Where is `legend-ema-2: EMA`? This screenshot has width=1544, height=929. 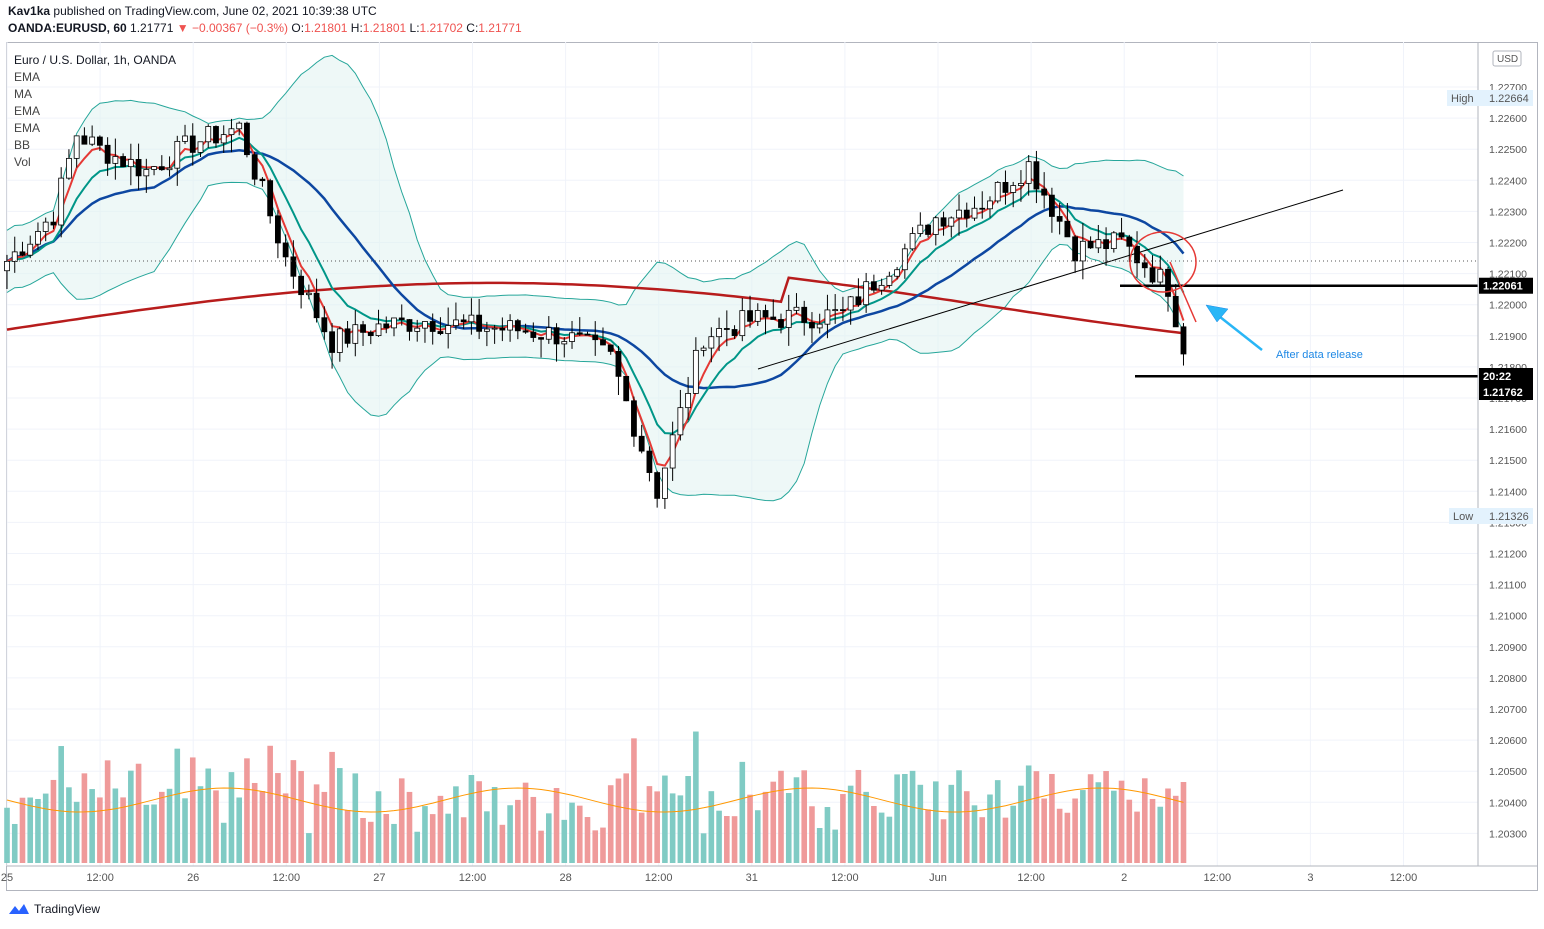 legend-ema-2: EMA is located at coordinates (27, 111).